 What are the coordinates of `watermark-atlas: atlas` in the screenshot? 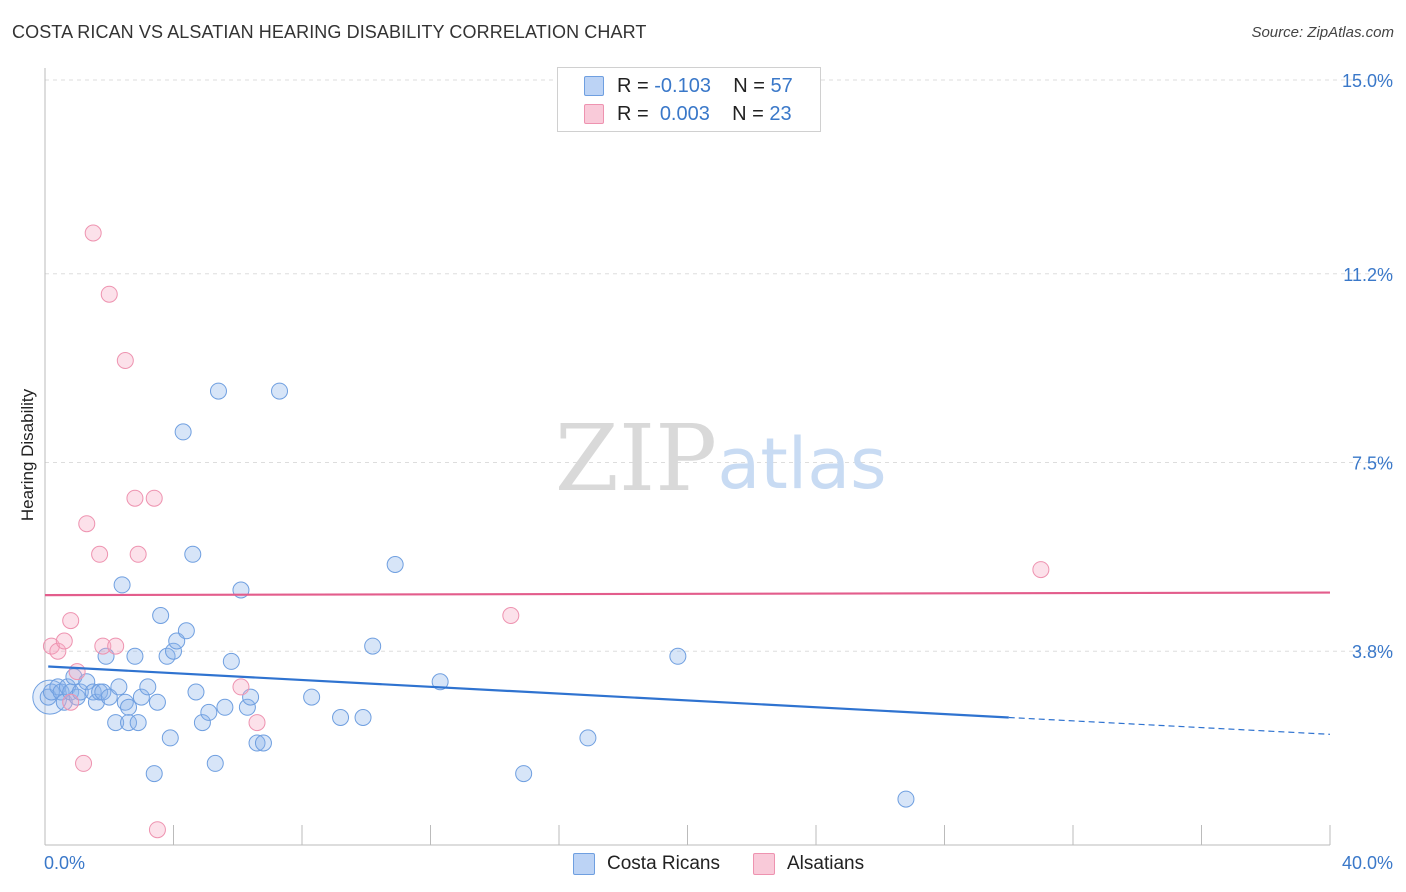 It's located at (801, 464).